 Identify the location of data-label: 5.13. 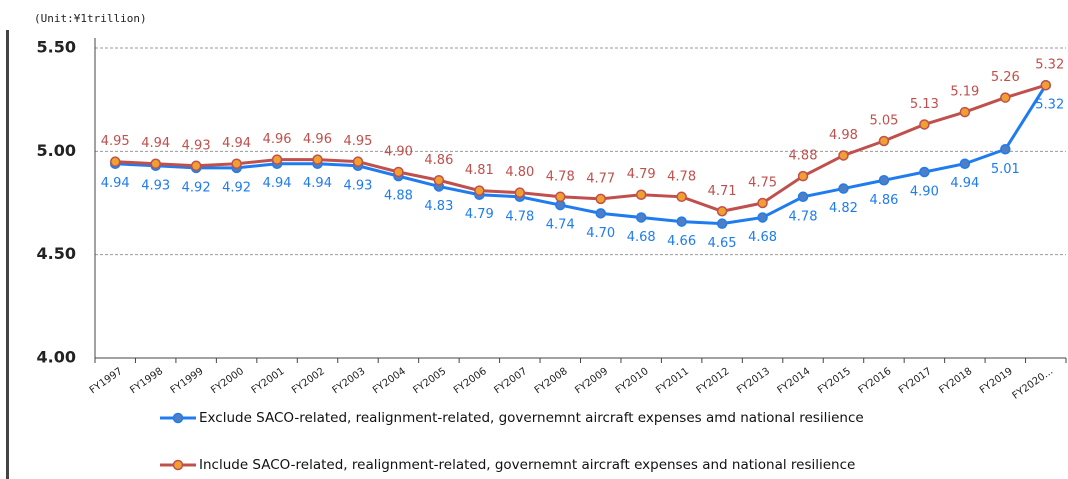
(924, 104).